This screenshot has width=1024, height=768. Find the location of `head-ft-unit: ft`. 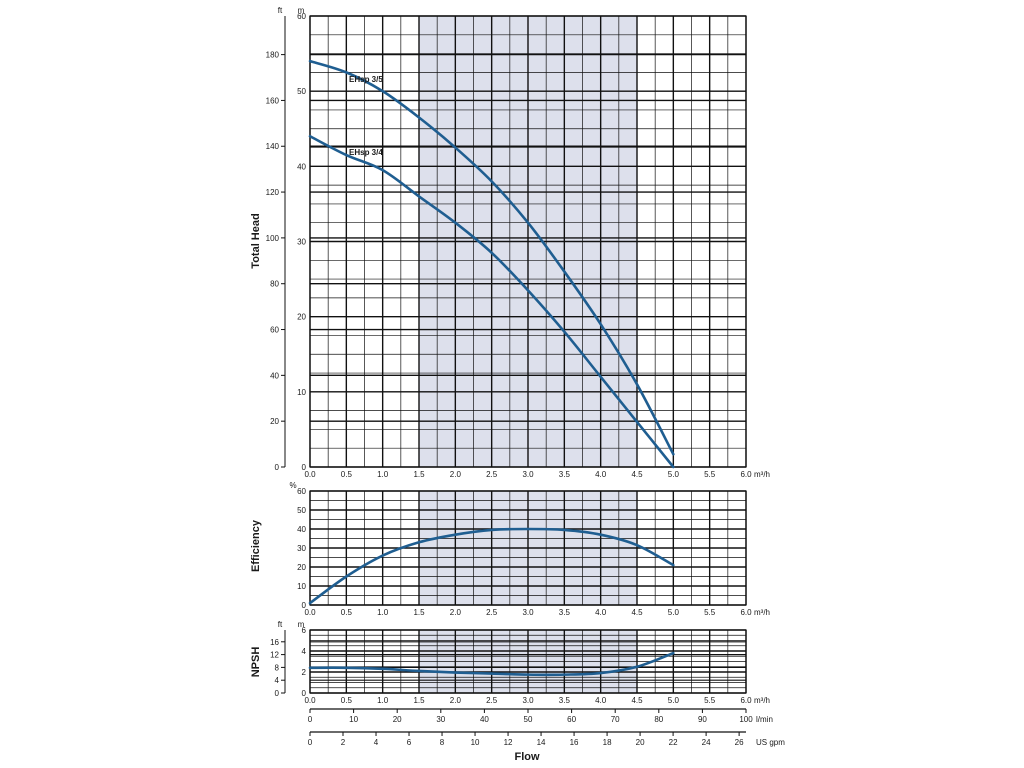

head-ft-unit: ft is located at coordinates (280, 10).